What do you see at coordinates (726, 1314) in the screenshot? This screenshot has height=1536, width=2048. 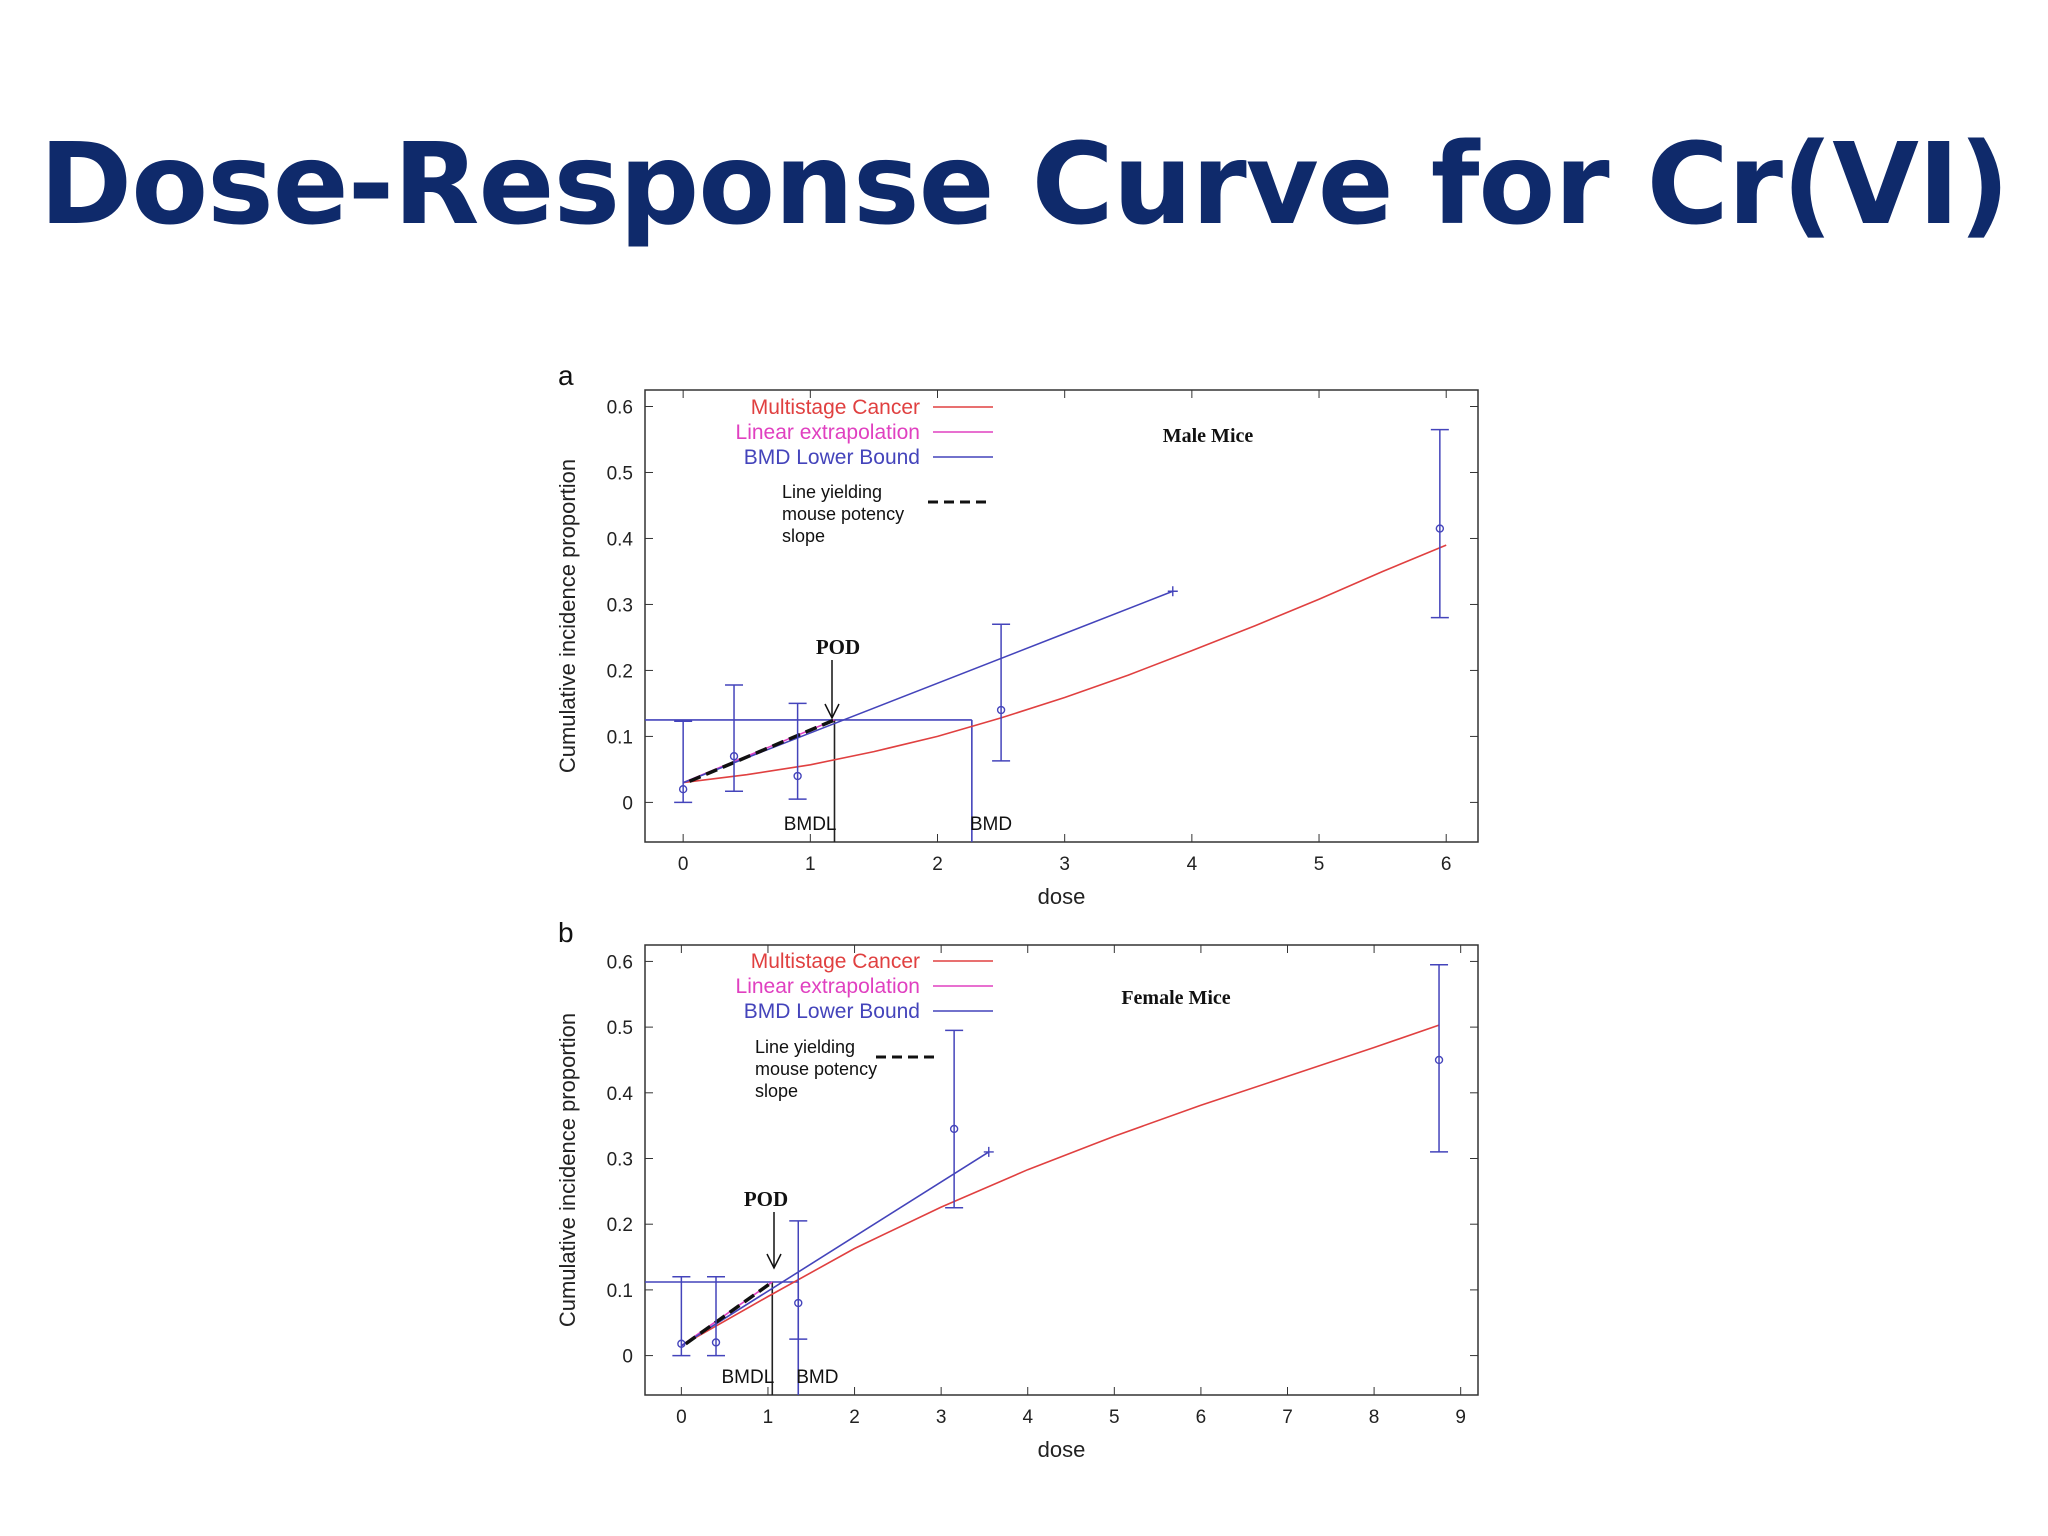 I see `series-linear-extrapolation-line` at bounding box center [726, 1314].